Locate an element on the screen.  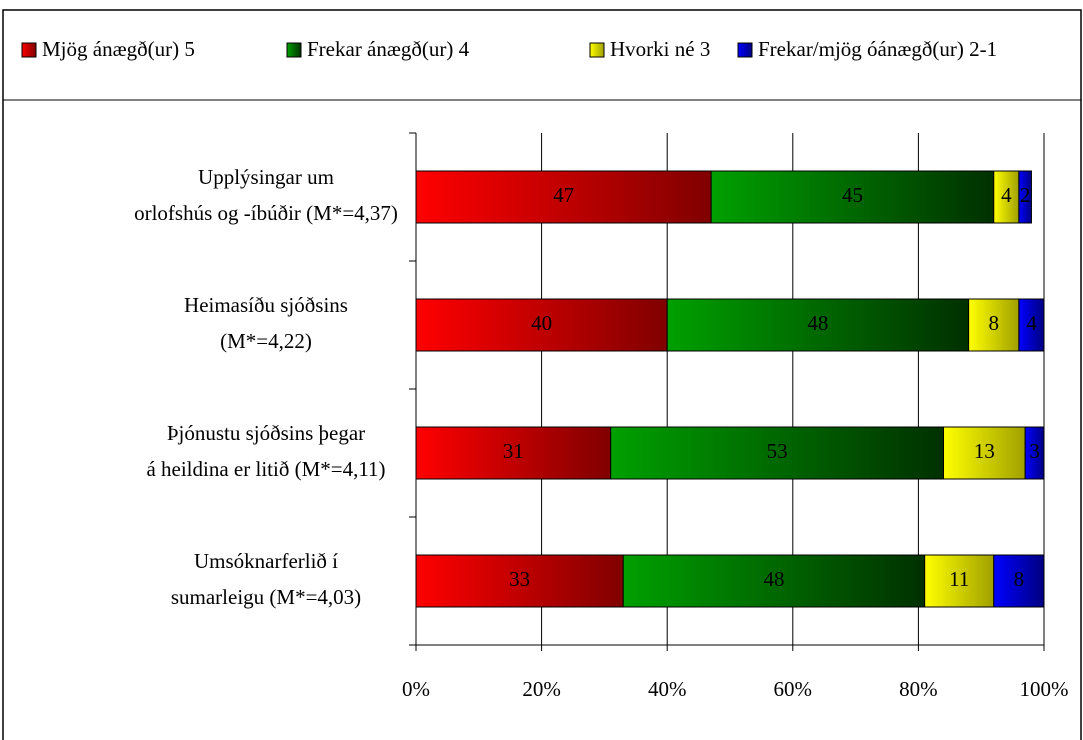
x-tick-label: 0% is located at coordinates (416, 689).